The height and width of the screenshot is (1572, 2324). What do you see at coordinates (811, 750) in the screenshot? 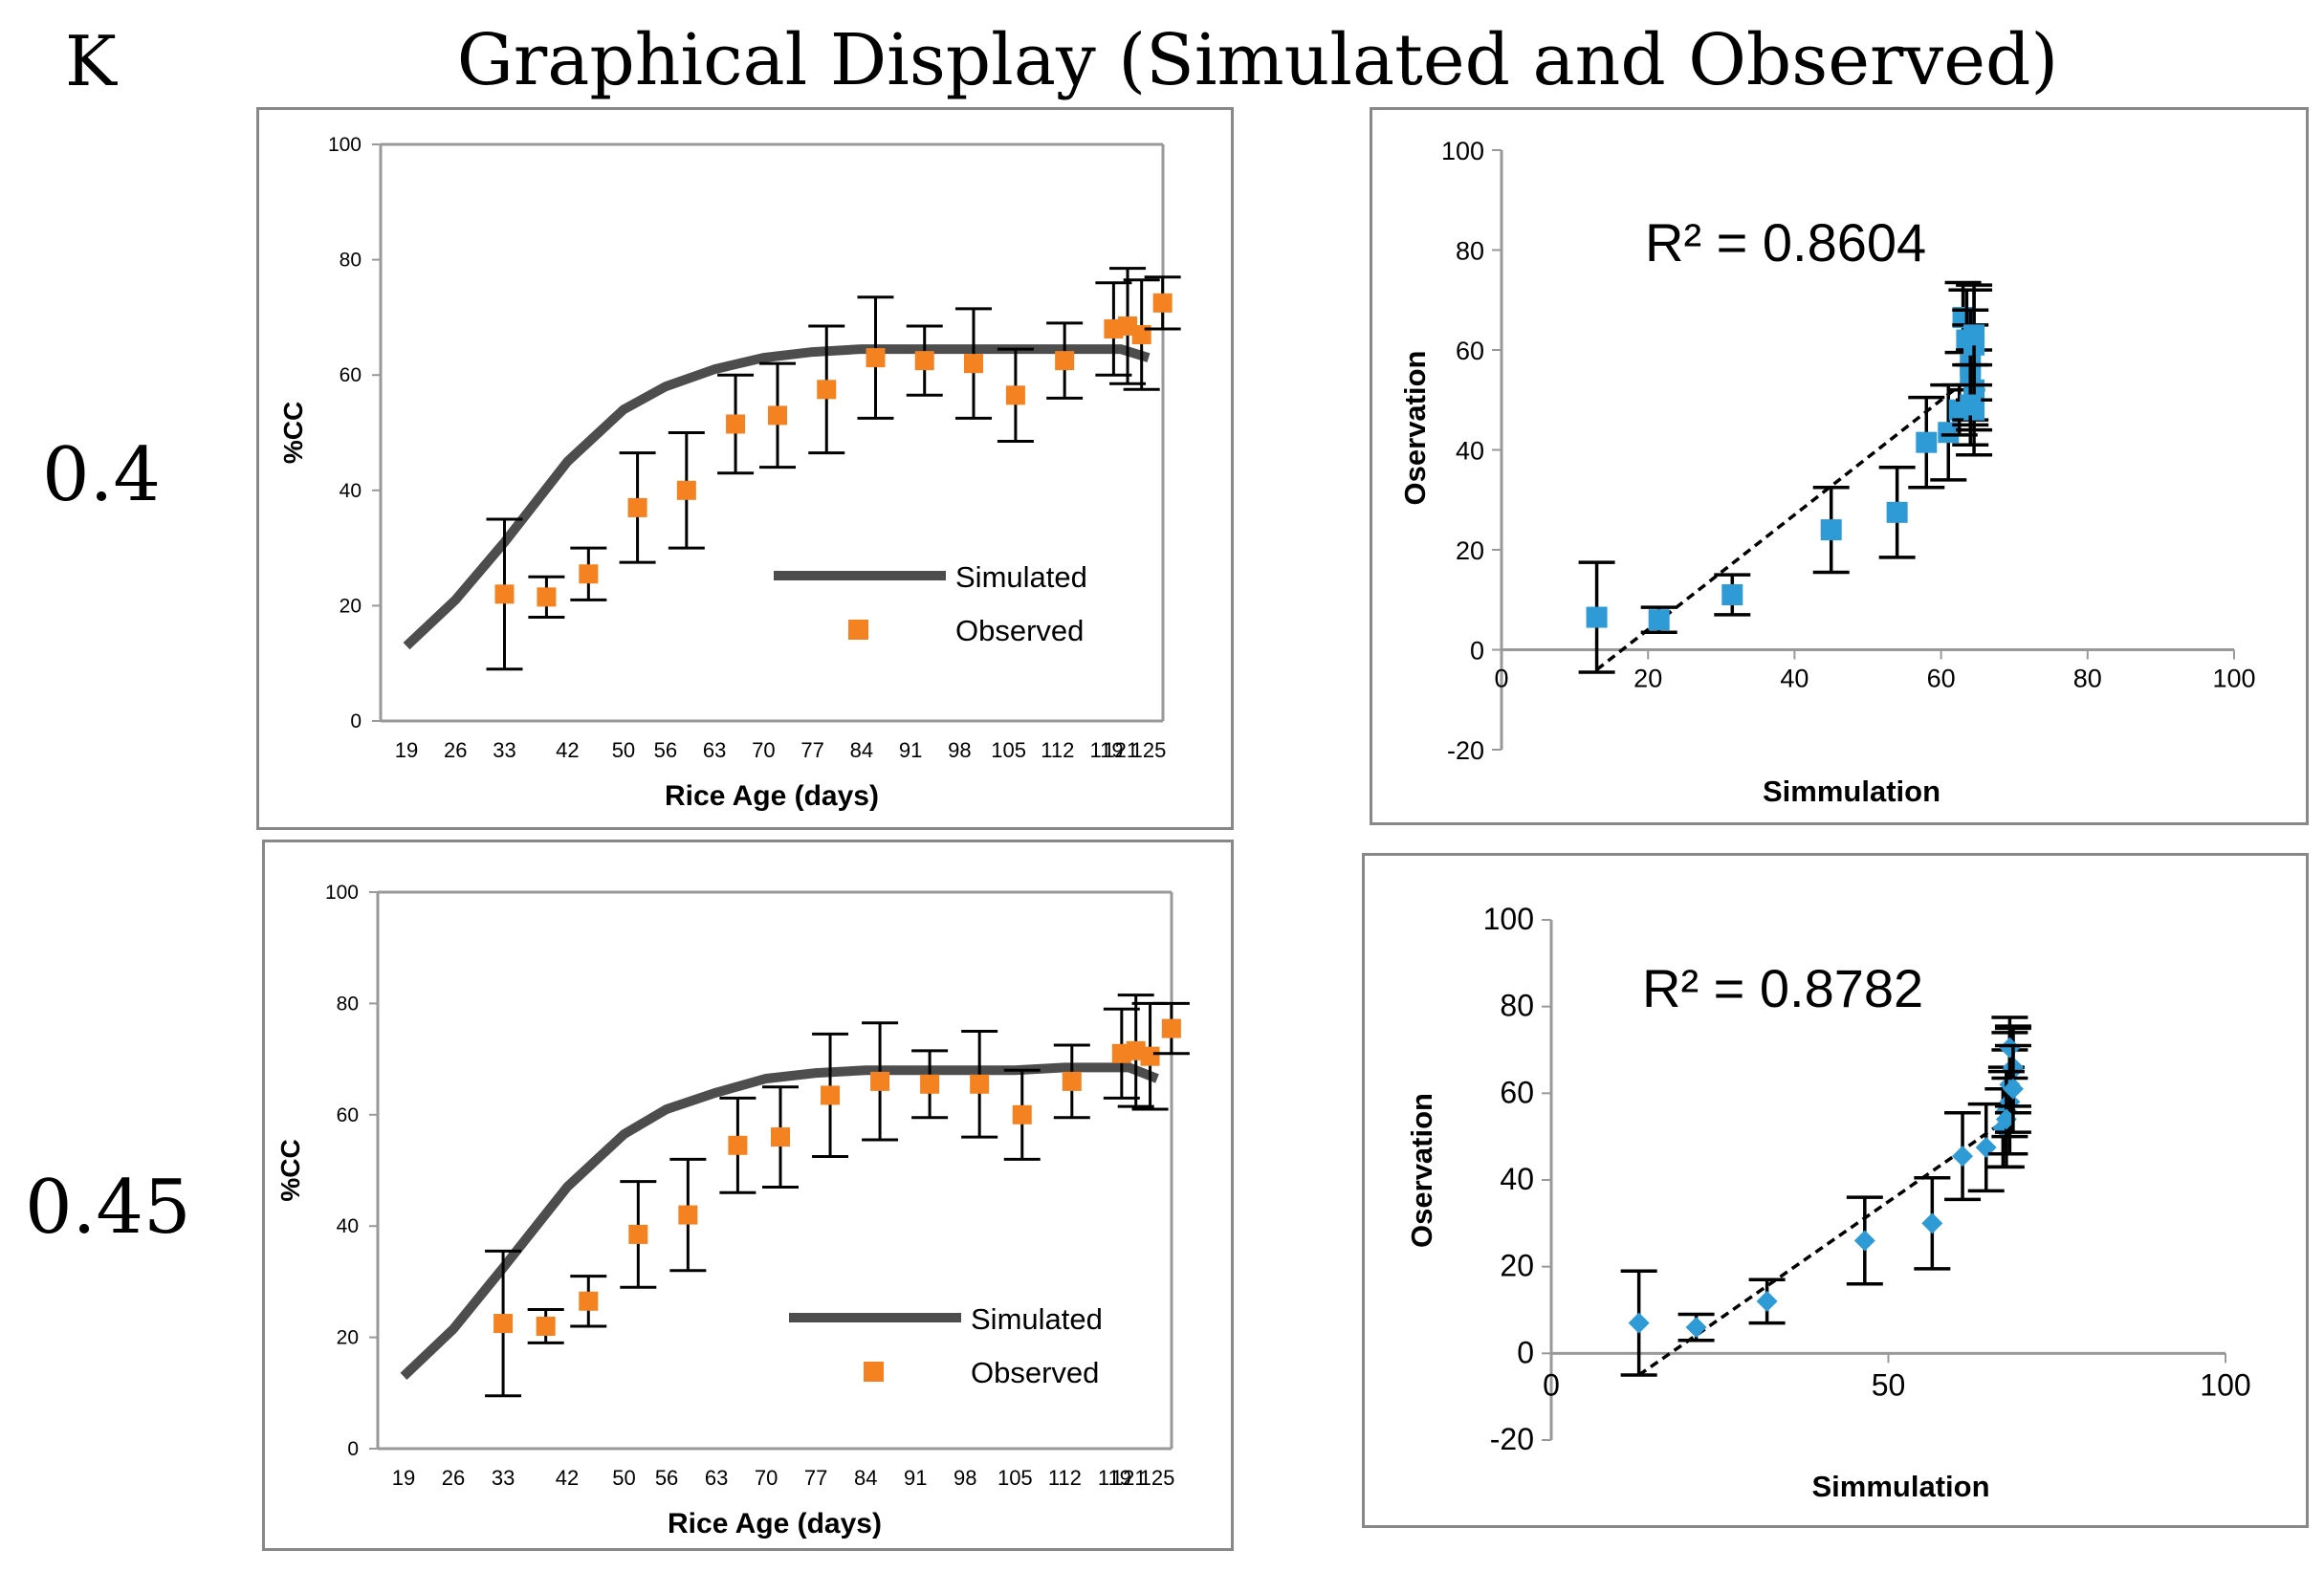
I see `x-tick-label: 77` at bounding box center [811, 750].